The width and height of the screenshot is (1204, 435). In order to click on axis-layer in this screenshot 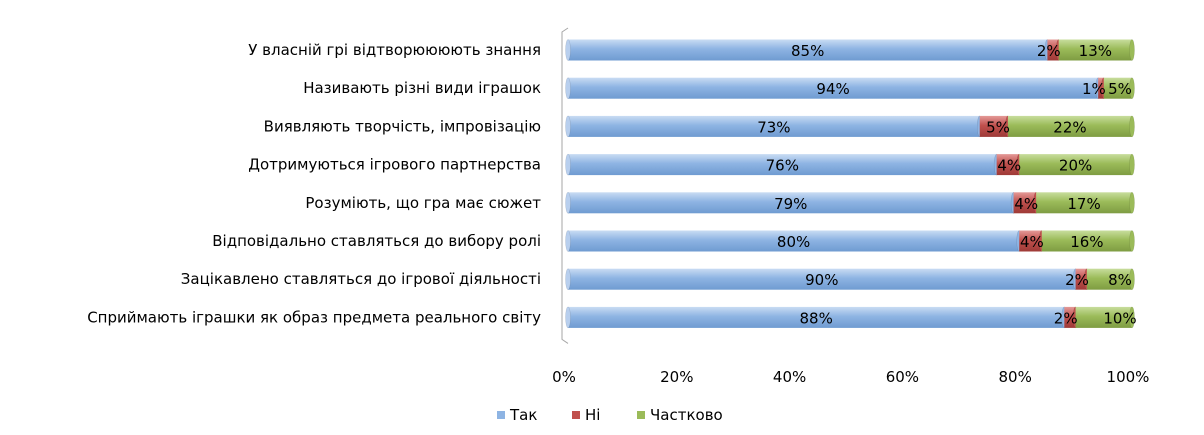, I will do `click(565, 185)`.